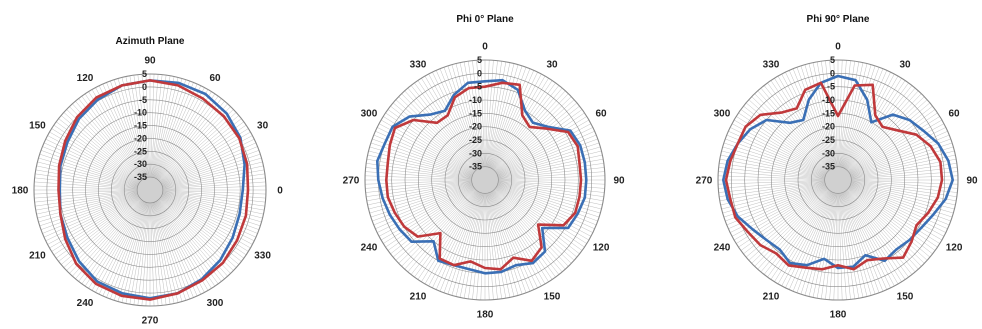 The height and width of the screenshot is (329, 982). What do you see at coordinates (485, 19) in the screenshot?
I see `chart-title: Phi 0° Plane` at bounding box center [485, 19].